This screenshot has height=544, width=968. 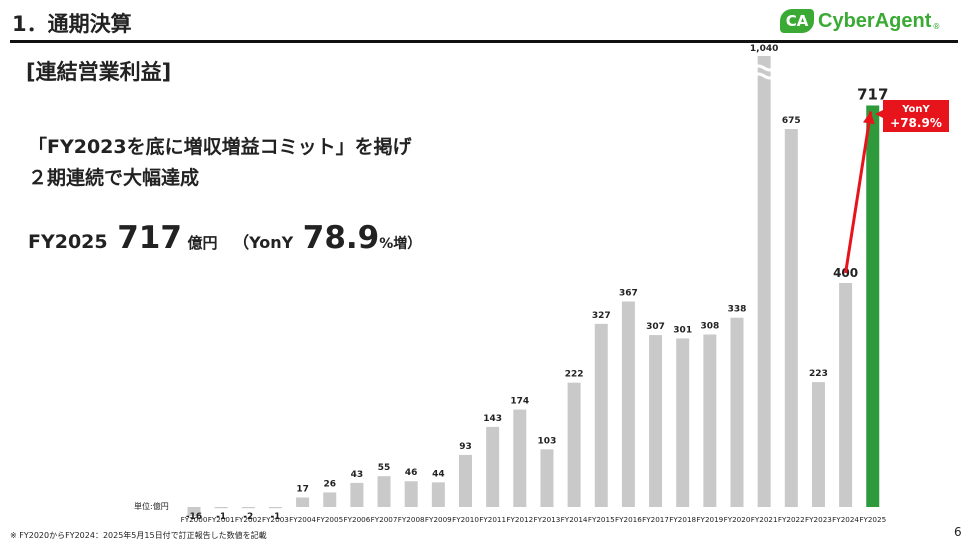 What do you see at coordinates (275, 517) in the screenshot?
I see `value-label-fy2003: -1` at bounding box center [275, 517].